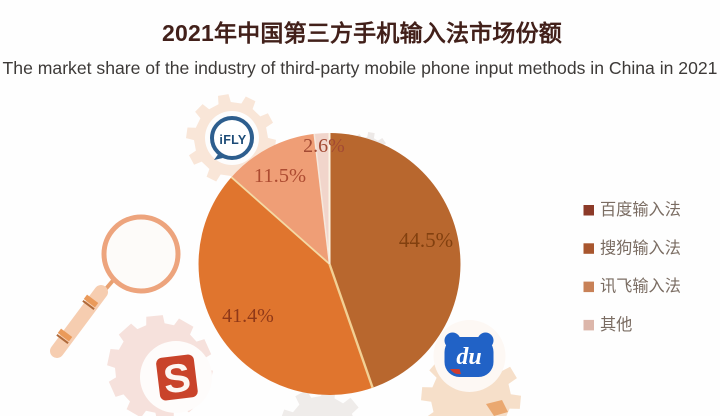 Image resolution: width=720 pixels, height=416 pixels. Describe the element at coordinates (616, 325) in the screenshot. I see `svg-text: 其他` at that location.